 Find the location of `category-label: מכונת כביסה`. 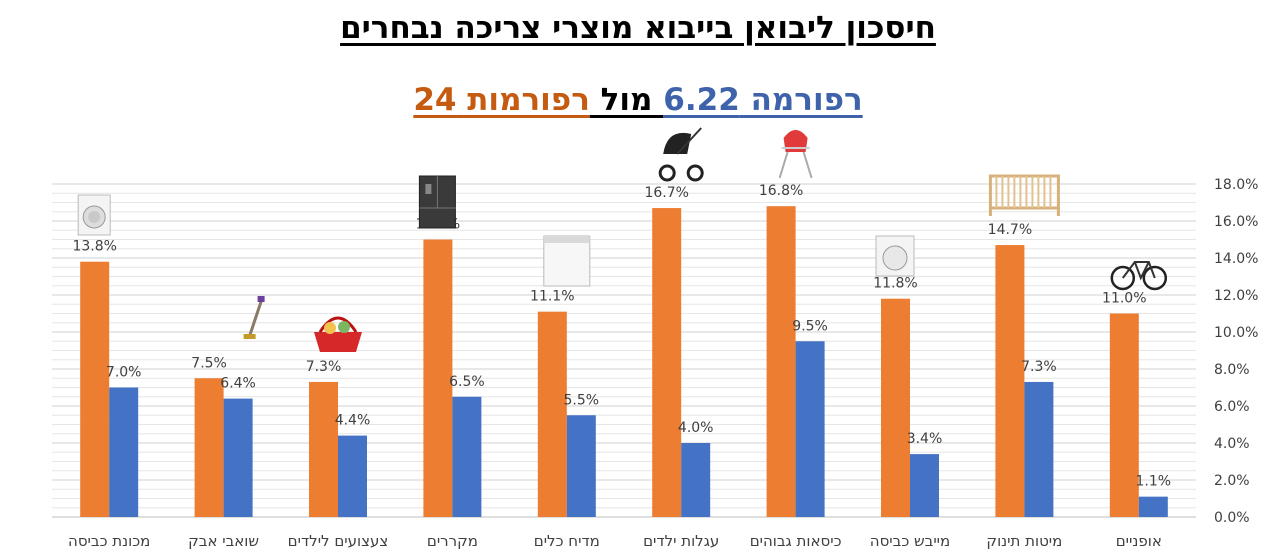

category-label: מכונת כביסה is located at coordinates (109, 541).